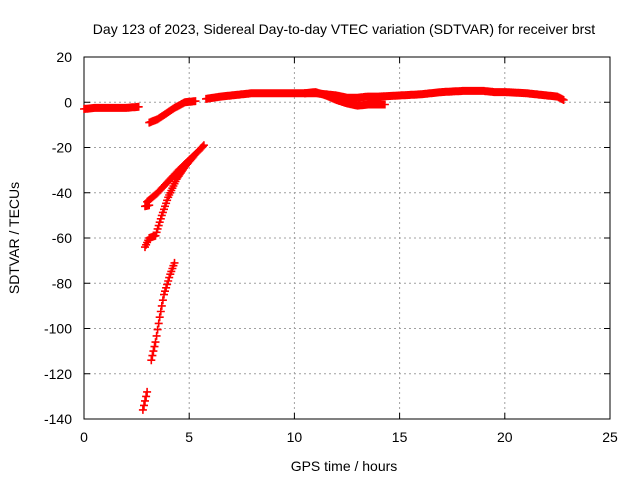 This screenshot has height=480, width=640. Describe the element at coordinates (64, 57) in the screenshot. I see `y-tick-label: 20` at that location.